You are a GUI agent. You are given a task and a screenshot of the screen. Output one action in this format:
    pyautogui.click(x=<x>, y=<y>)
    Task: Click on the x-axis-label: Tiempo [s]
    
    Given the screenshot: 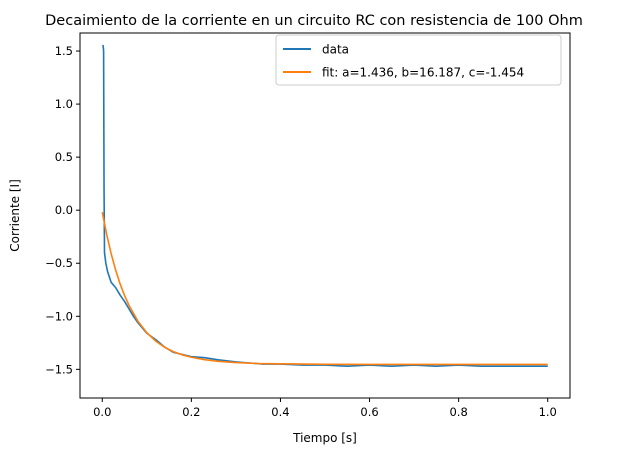 What is the action you would take?
    pyautogui.click(x=324, y=438)
    